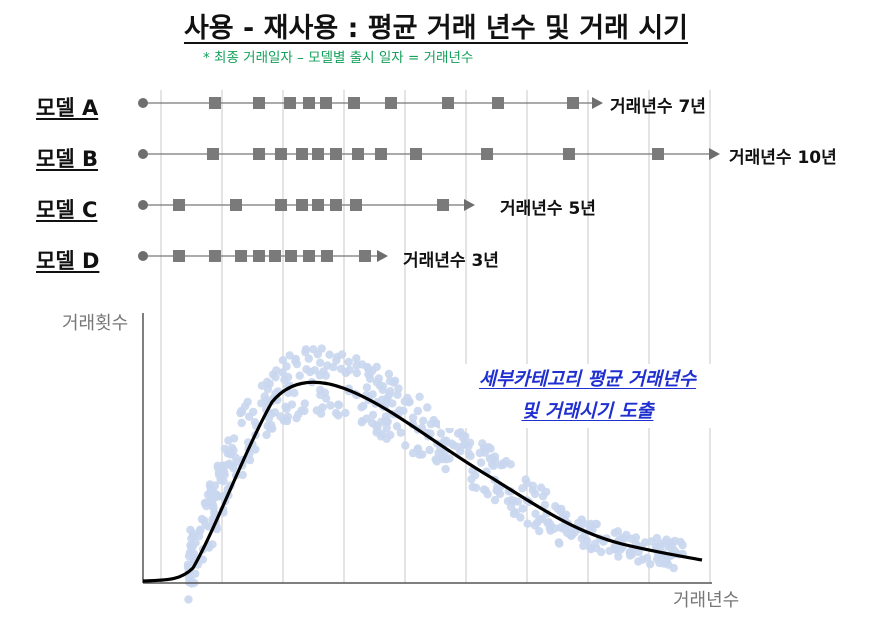 Image resolution: width=872 pixels, height=621 pixels. What do you see at coordinates (658, 107) in the screenshot?
I see `model-a-years: 거래년수 7년` at bounding box center [658, 107].